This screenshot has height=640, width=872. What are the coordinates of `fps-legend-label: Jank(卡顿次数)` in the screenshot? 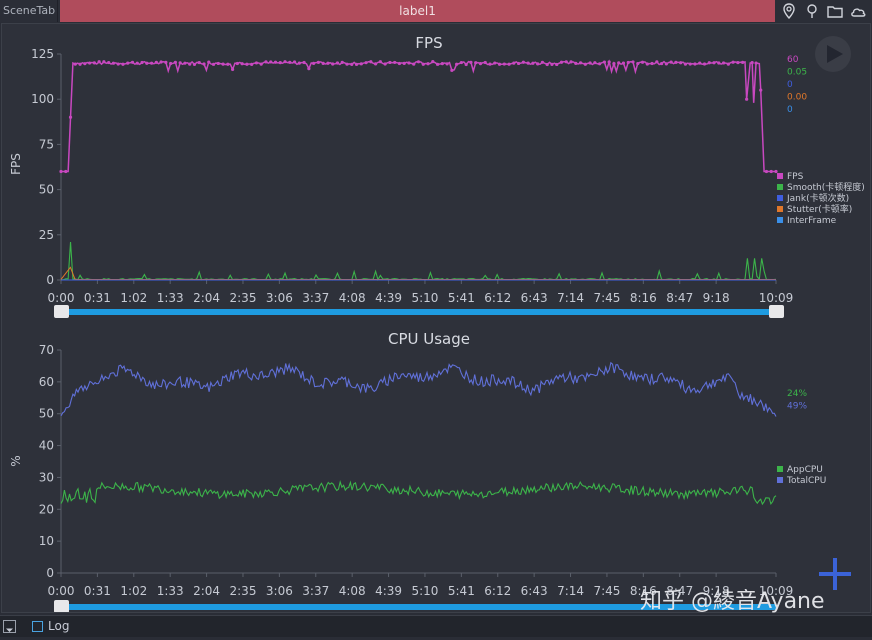 It's located at (817, 198).